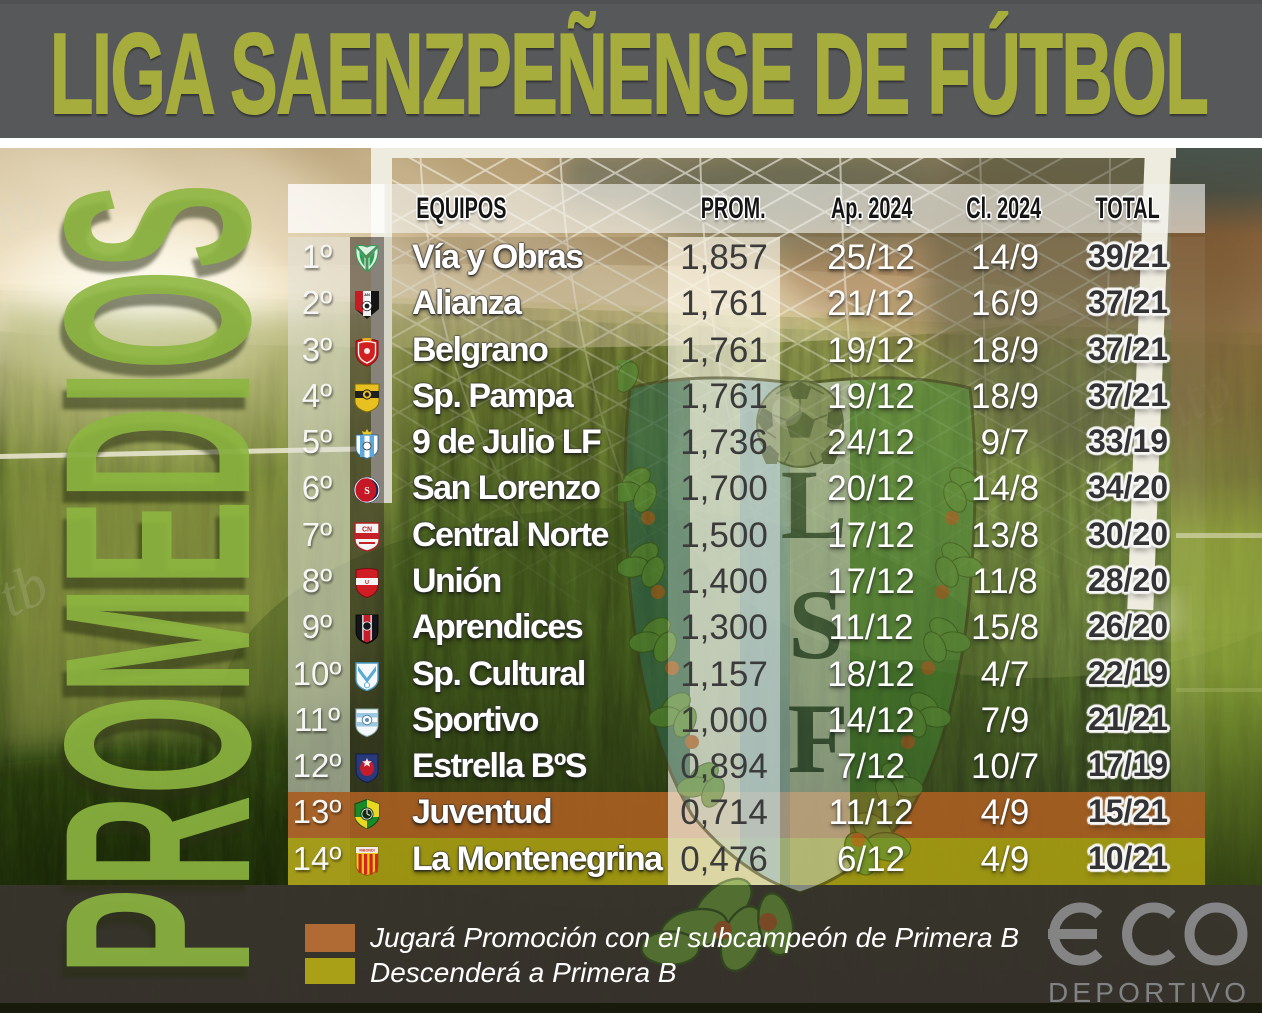  Describe the element at coordinates (367, 294) in the screenshot. I see `svg-text: AN` at that location.